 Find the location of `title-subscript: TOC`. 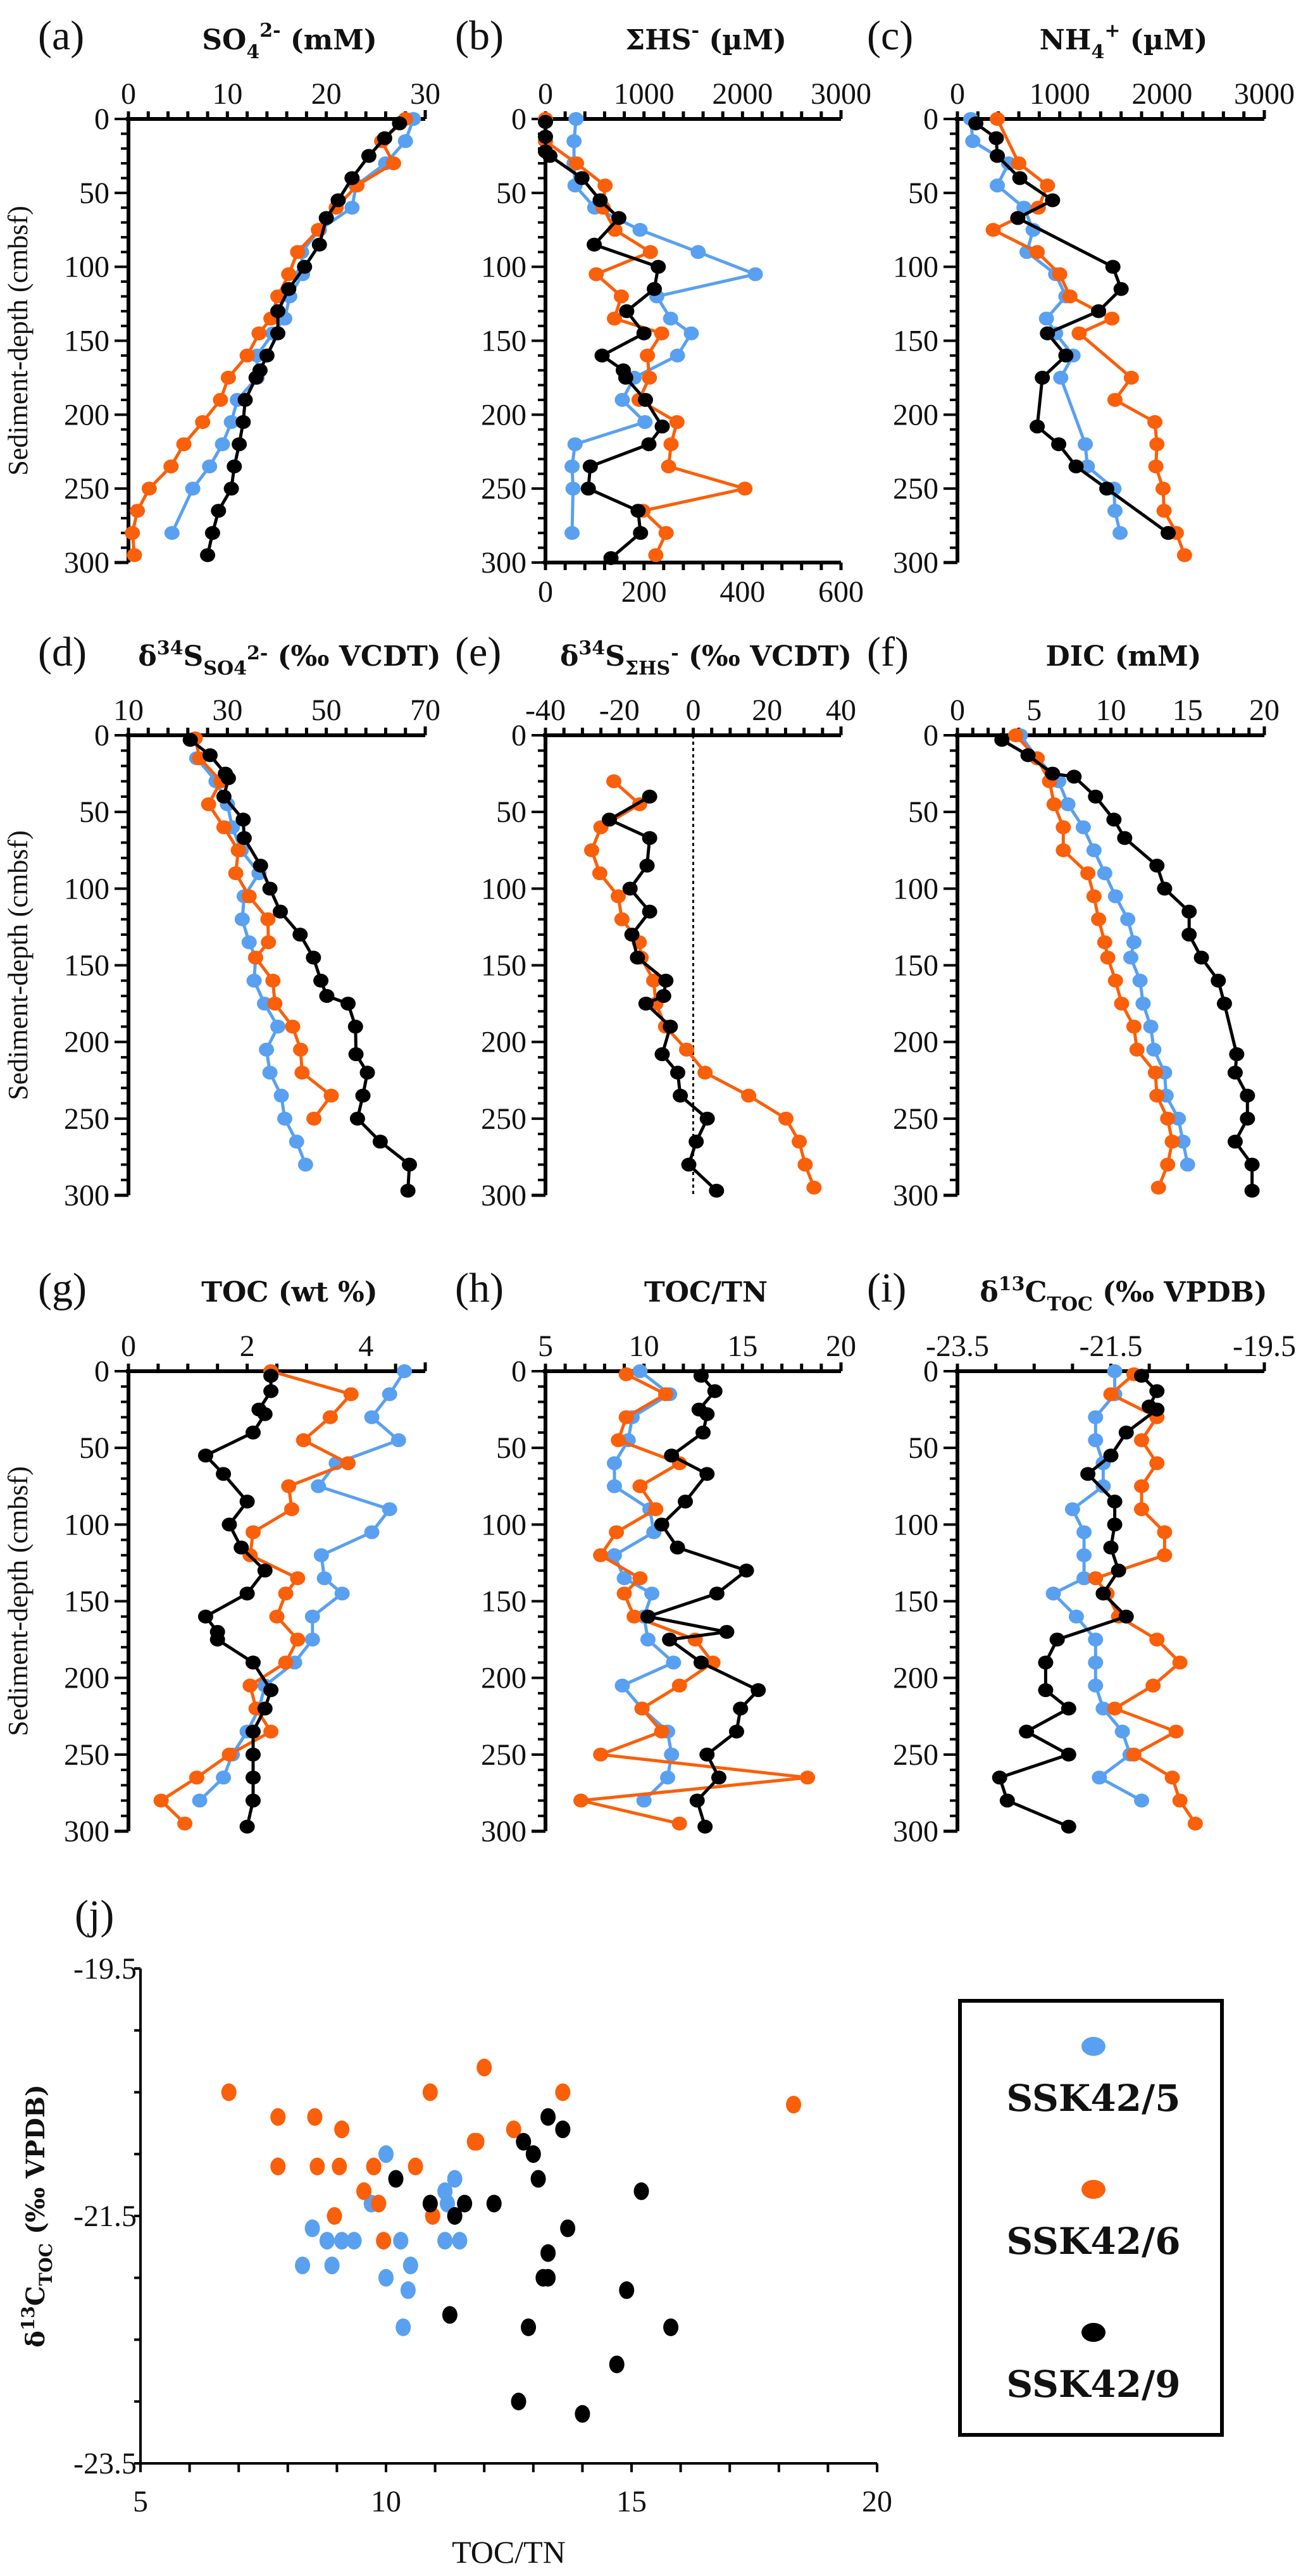

title-subscript: TOC is located at coordinates (1070, 1304).